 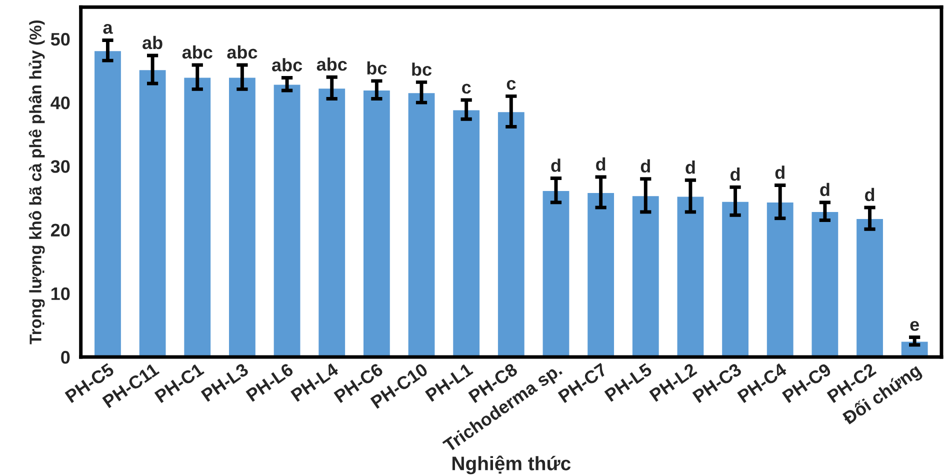 What do you see at coordinates (511, 465) in the screenshot?
I see `x-axis-title: Nghiệm thức` at bounding box center [511, 465].